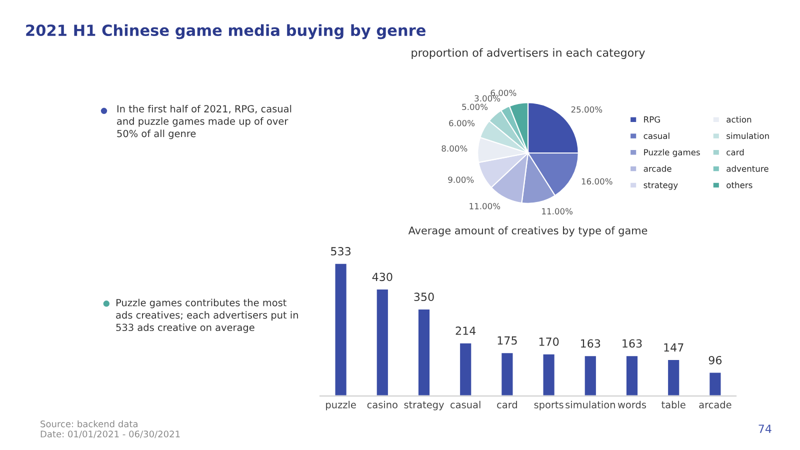 Image resolution: width=800 pixels, height=450 pixels. Describe the element at coordinates (382, 277) in the screenshot. I see `data-label: 430` at that location.